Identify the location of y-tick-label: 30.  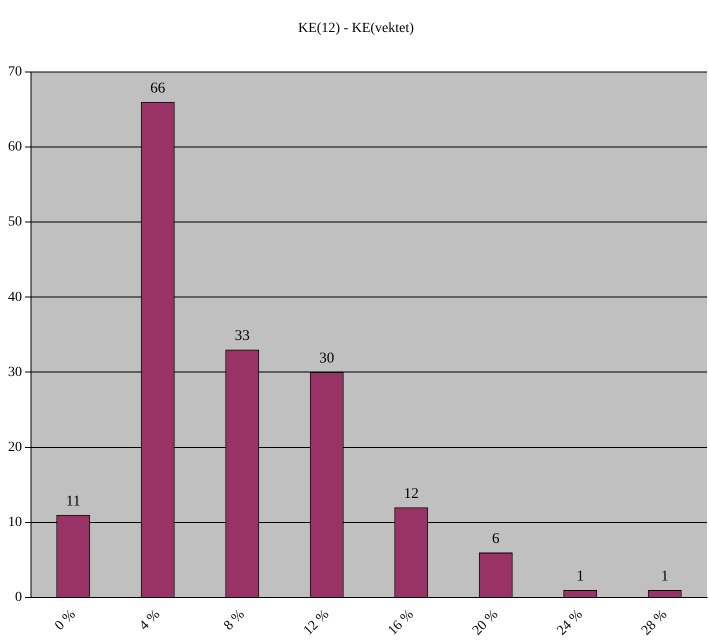
(15, 372).